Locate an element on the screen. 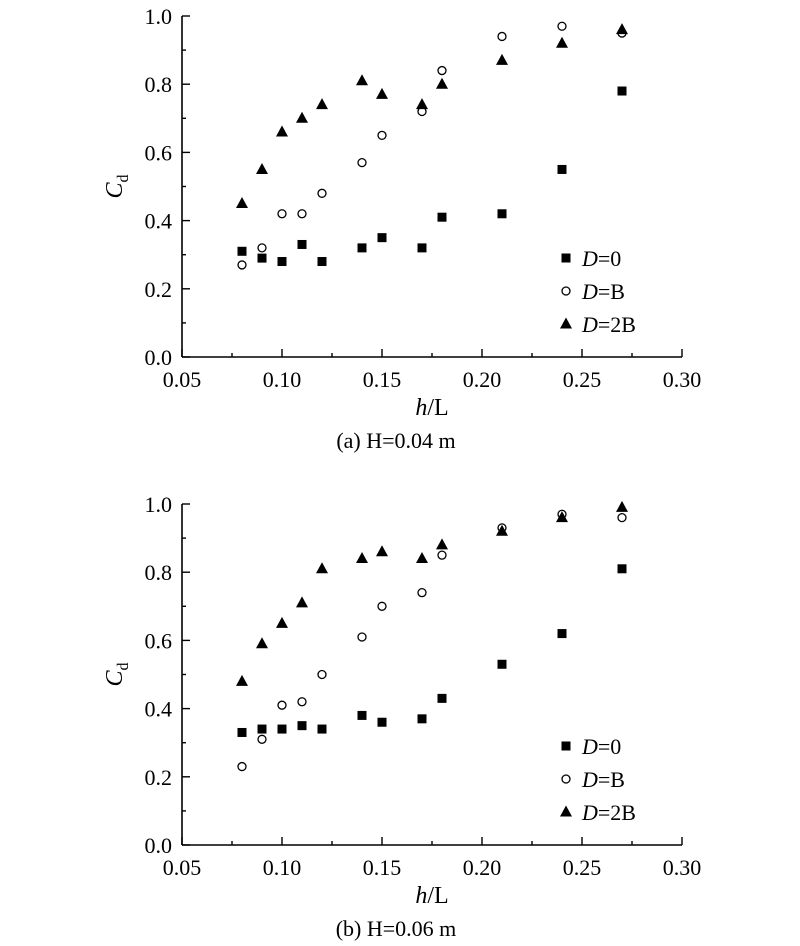 The width and height of the screenshot is (800, 946). x-tick-label: 0.05 is located at coordinates (182, 379).